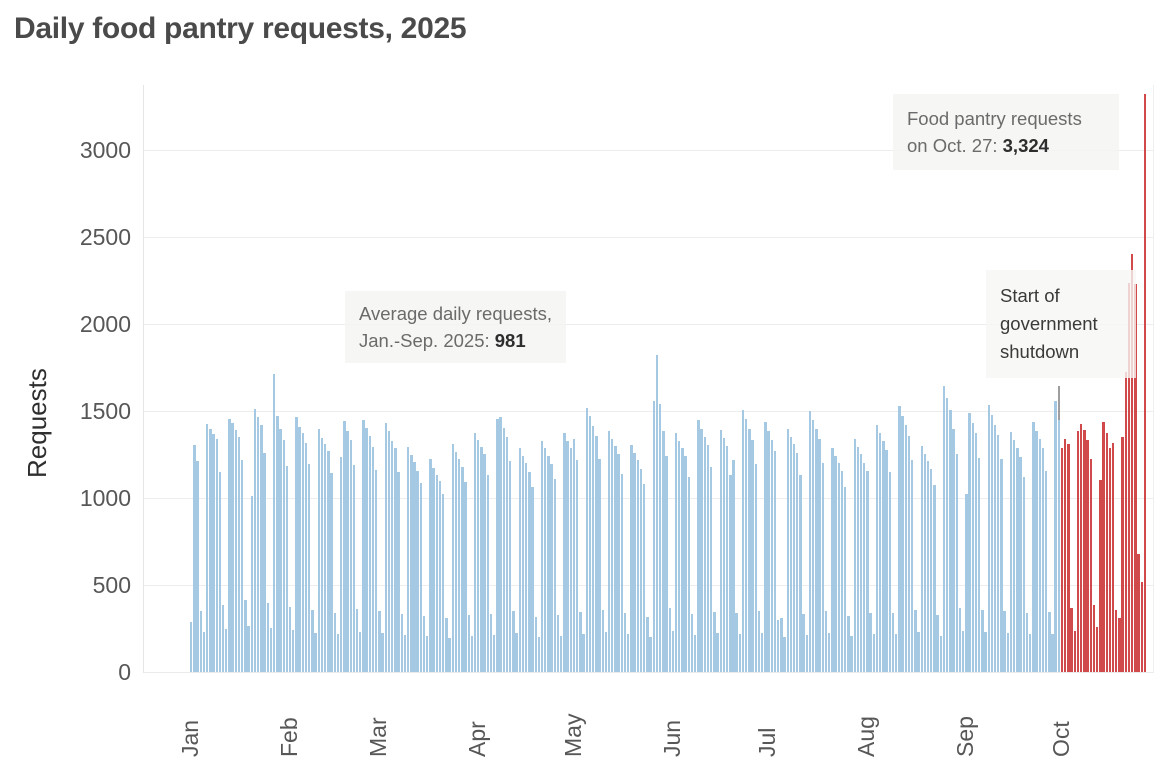  What do you see at coordinates (124, 672) in the screenshot?
I see `y-tick-label: 0` at bounding box center [124, 672].